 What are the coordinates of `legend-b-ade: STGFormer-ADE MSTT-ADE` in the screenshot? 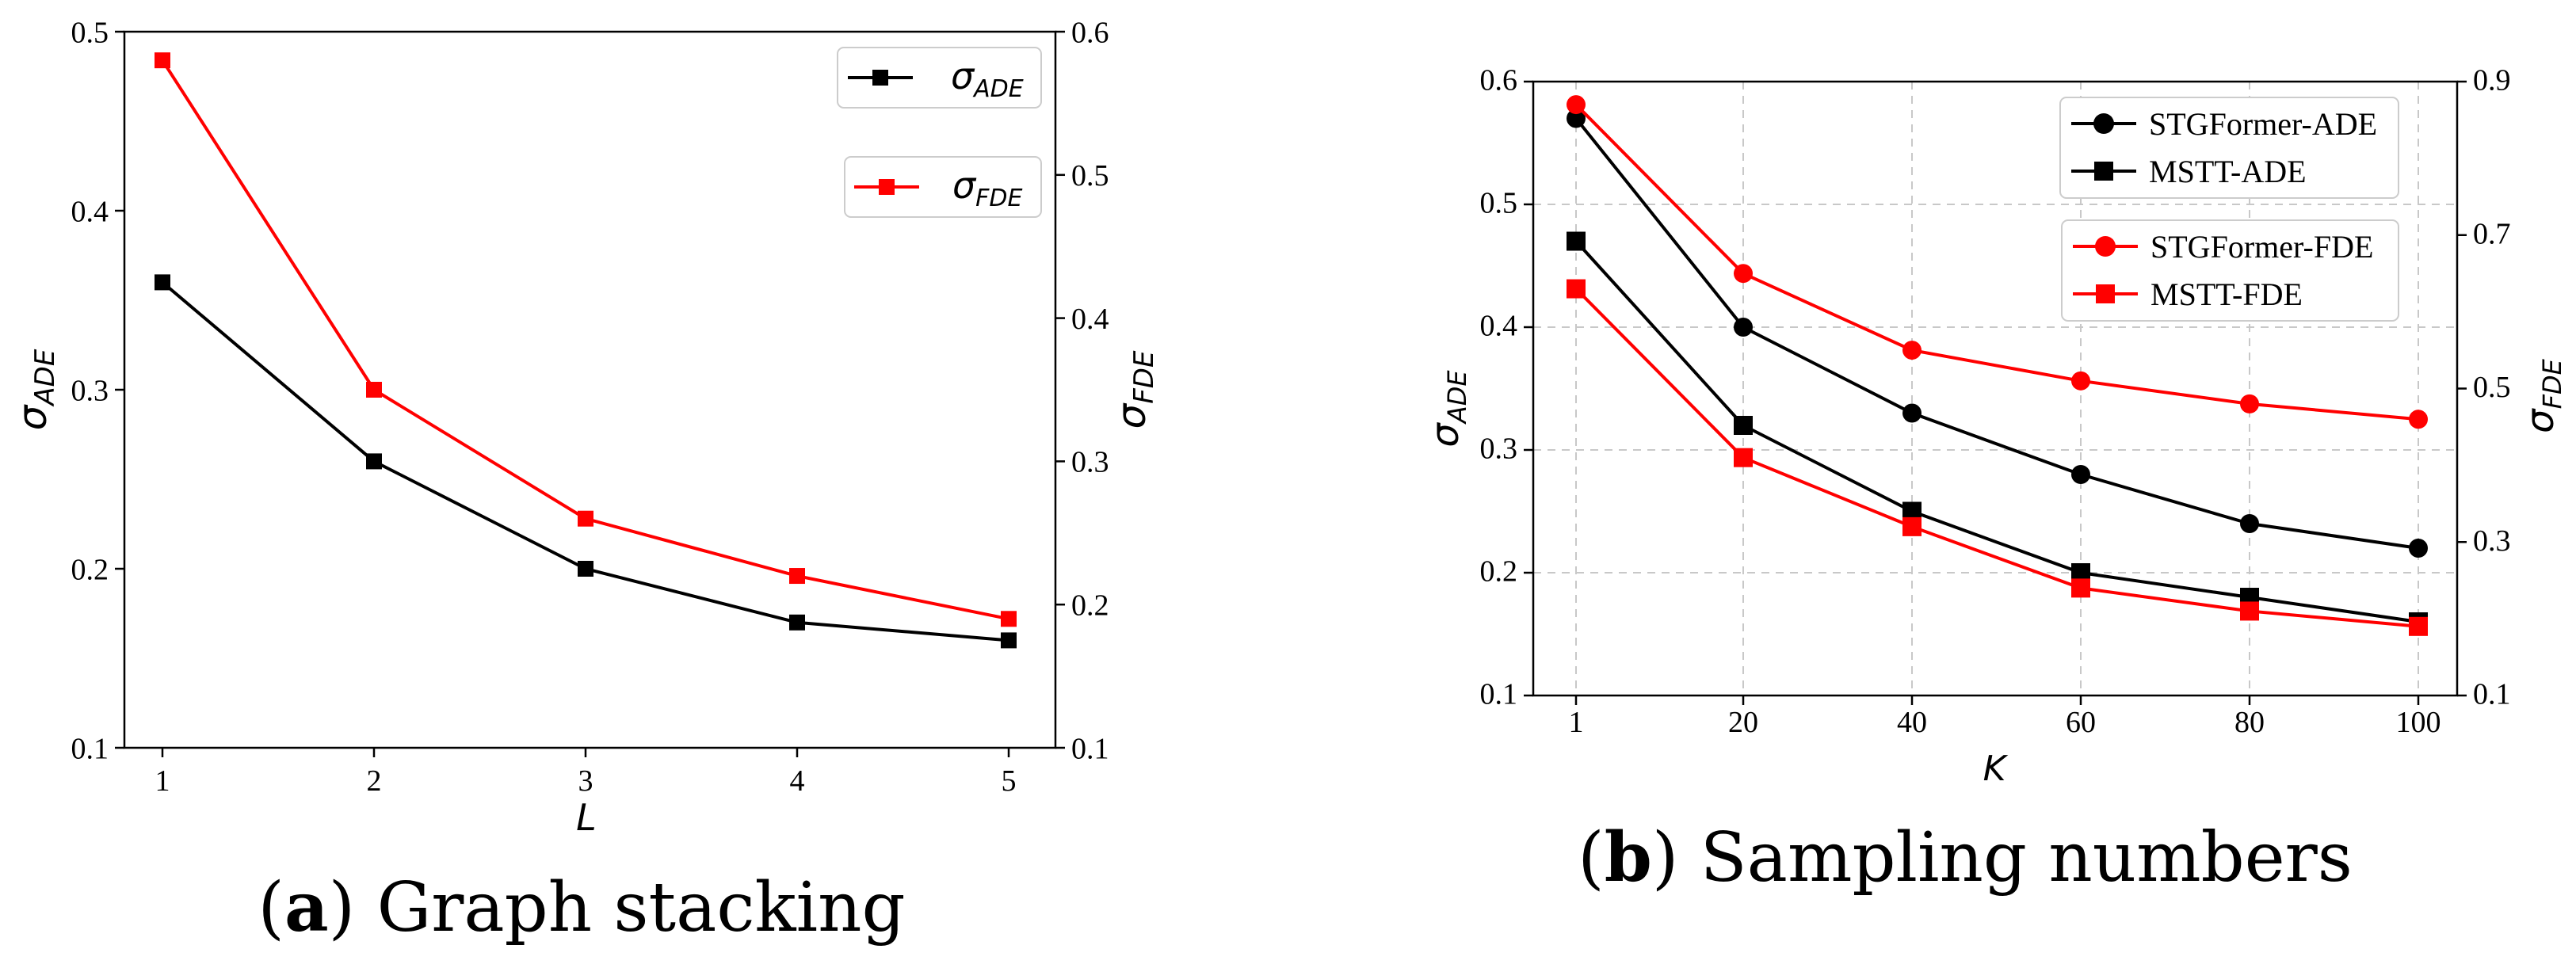 It's located at (2229, 148).